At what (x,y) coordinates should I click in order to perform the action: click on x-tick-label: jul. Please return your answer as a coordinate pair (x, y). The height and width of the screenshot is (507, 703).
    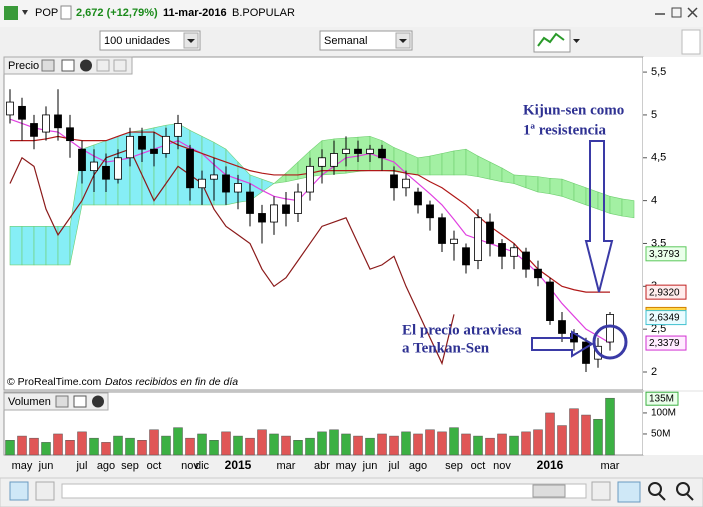
    Looking at the image, I should click on (81, 466).